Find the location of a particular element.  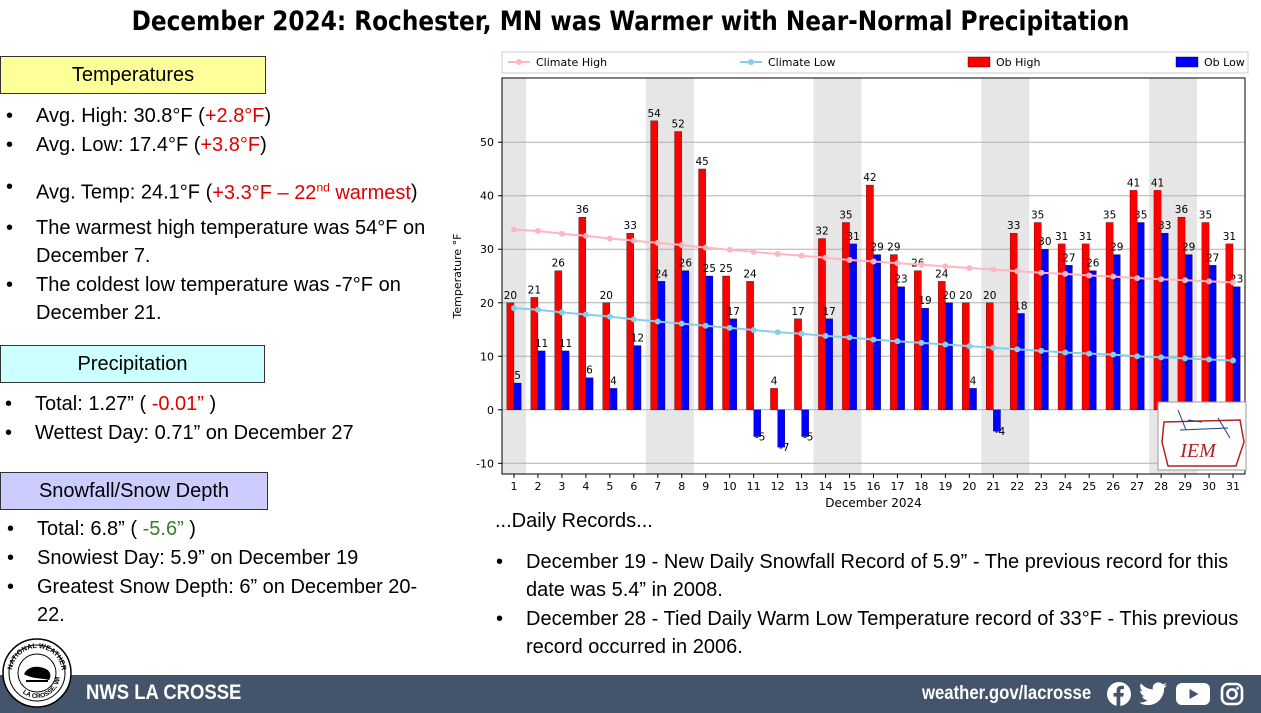

instagram-icon is located at coordinates (1232, 694).